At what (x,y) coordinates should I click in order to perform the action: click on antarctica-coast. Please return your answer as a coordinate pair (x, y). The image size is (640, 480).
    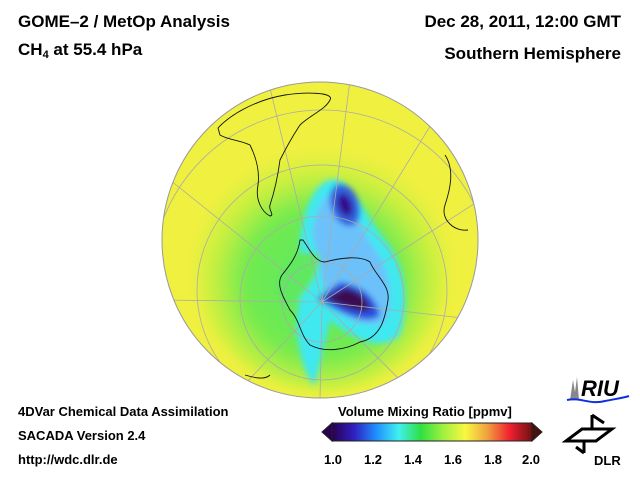
    Looking at the image, I should click on (334, 295).